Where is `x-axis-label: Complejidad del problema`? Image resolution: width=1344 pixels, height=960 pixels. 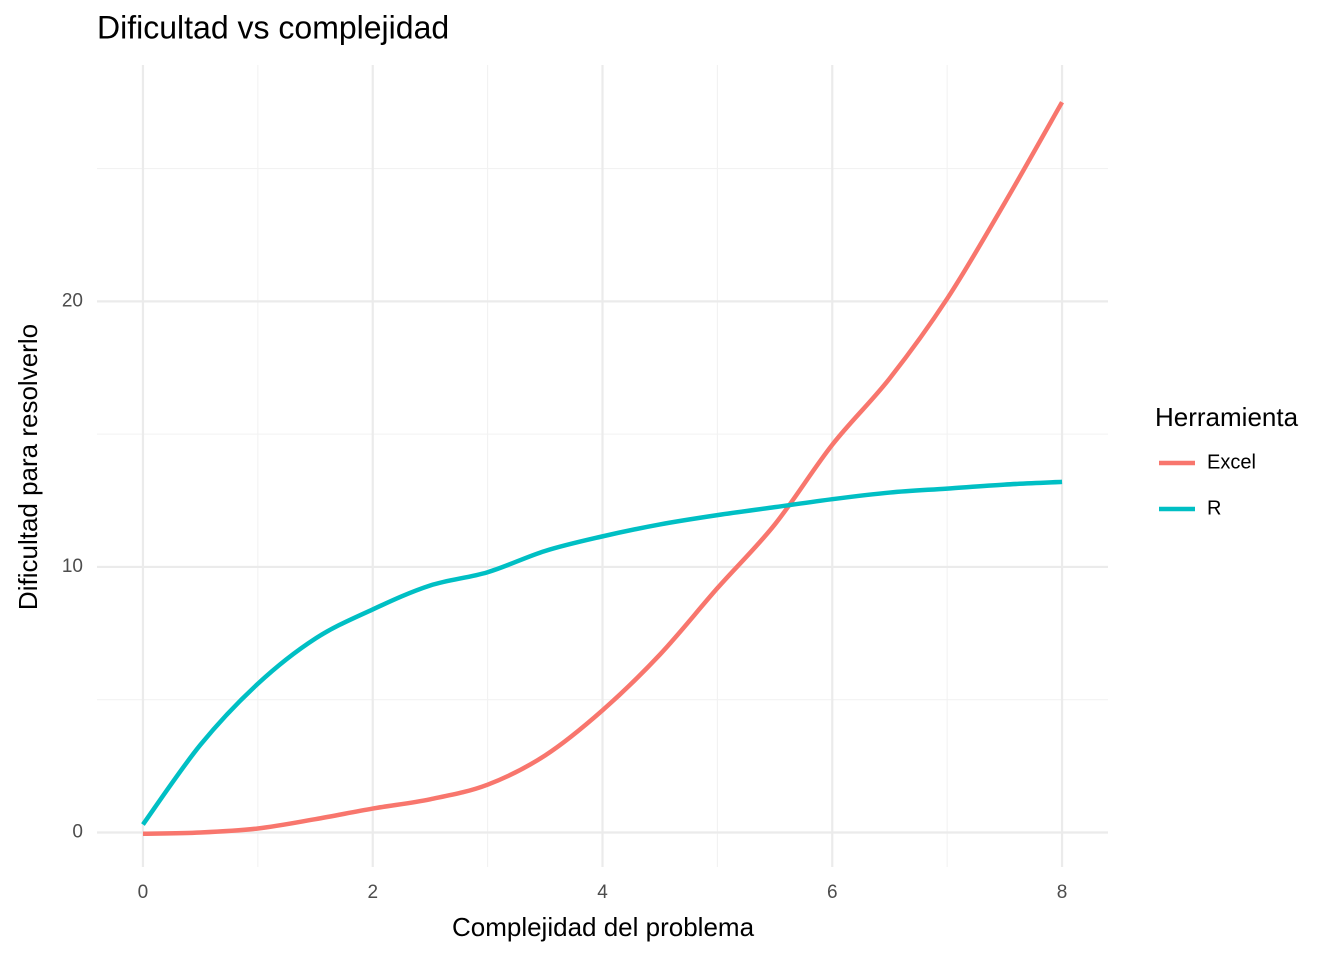
x-axis-label: Complejidad del problema is located at coordinates (603, 927).